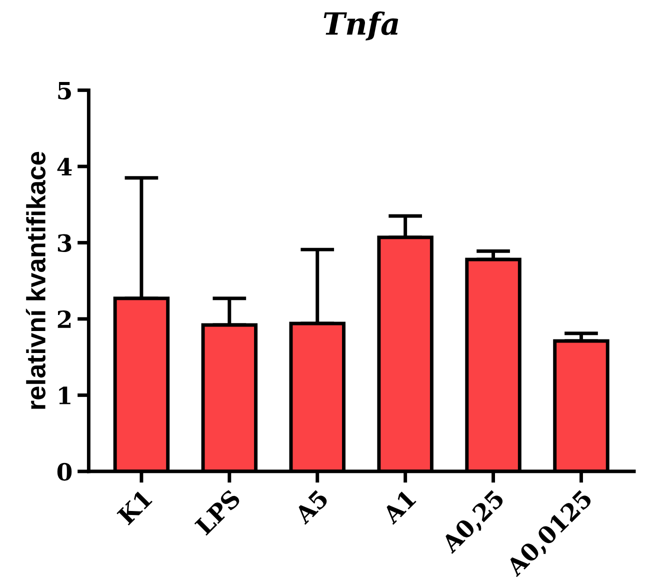 The image size is (657, 582). Describe the element at coordinates (134, 507) in the screenshot. I see `x-tick-label: K1` at that location.